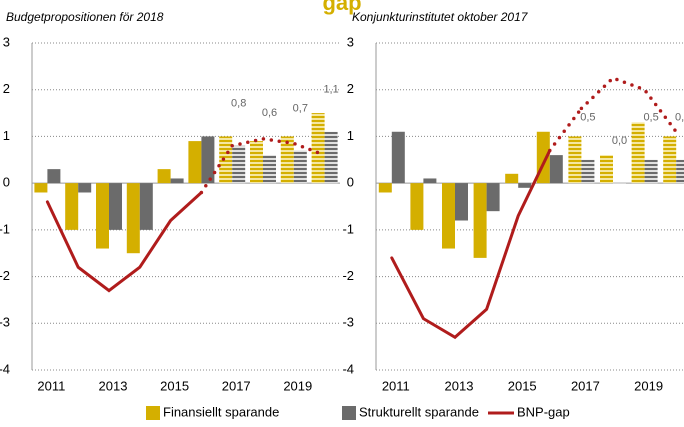 Image resolution: width=684 pixels, height=427 pixels. What do you see at coordinates (341, 7) in the screenshot?
I see `page-title: gap` at bounding box center [341, 7].